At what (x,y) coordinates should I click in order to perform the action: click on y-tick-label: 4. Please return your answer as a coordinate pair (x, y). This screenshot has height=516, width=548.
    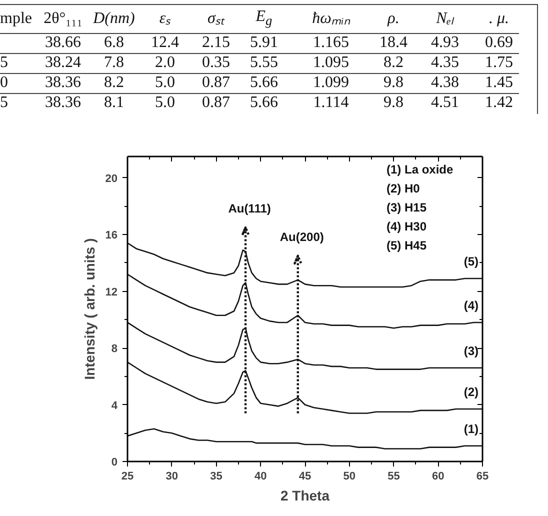
    Looking at the image, I should click on (114, 406).